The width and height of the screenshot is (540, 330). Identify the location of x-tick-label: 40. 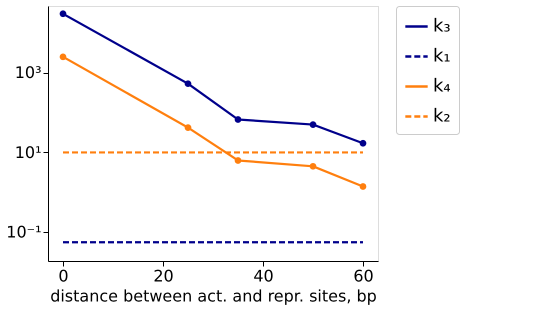
(263, 276).